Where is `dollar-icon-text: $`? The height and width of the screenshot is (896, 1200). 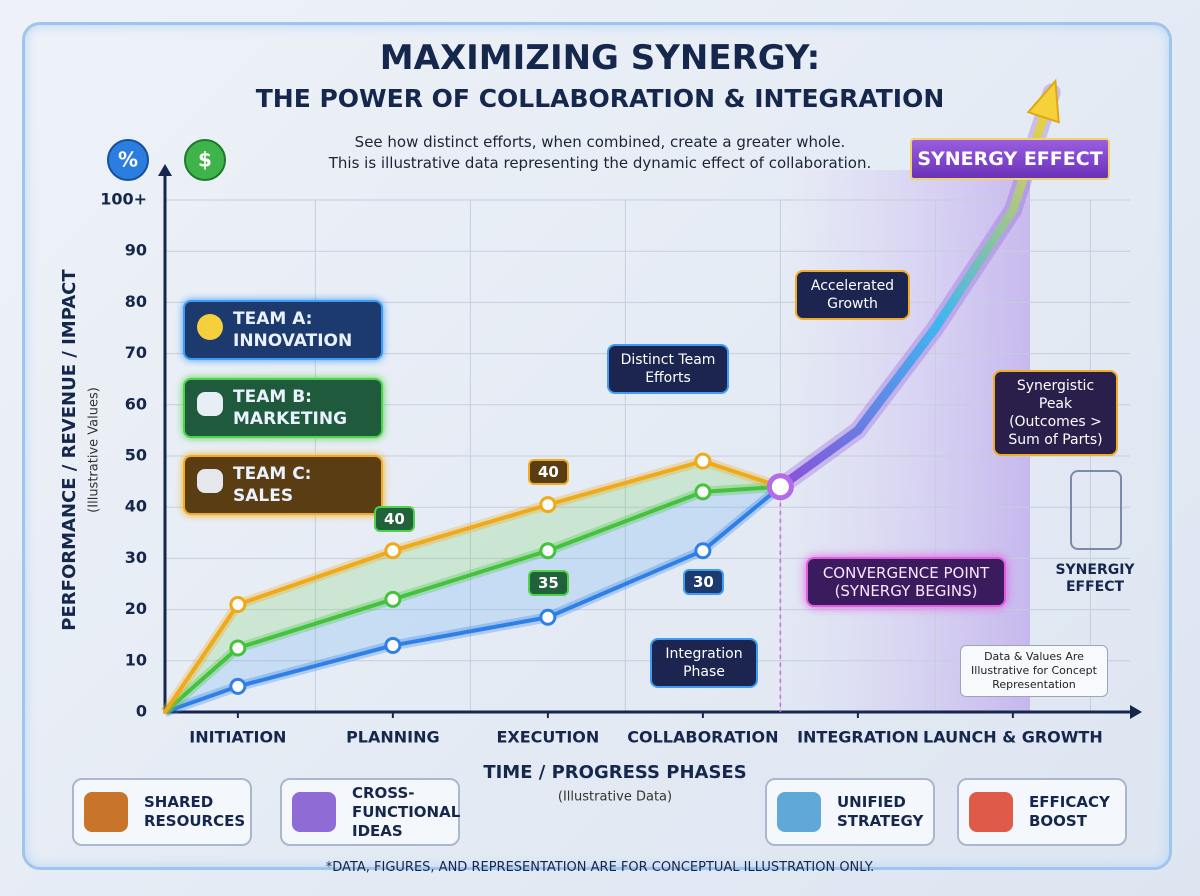 dollar-icon-text: $ is located at coordinates (205, 160).